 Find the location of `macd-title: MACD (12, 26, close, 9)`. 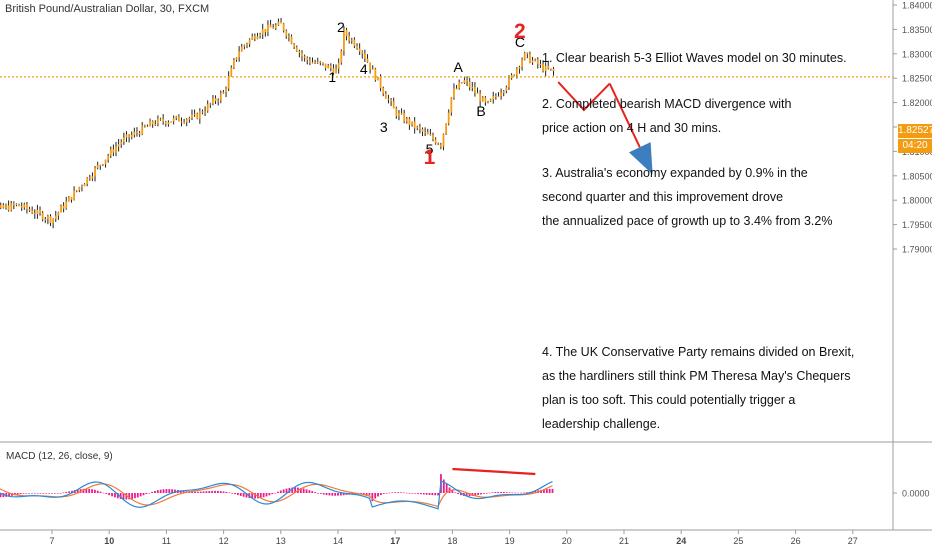

macd-title: MACD (12, 26, close, 9) is located at coordinates (59, 456).